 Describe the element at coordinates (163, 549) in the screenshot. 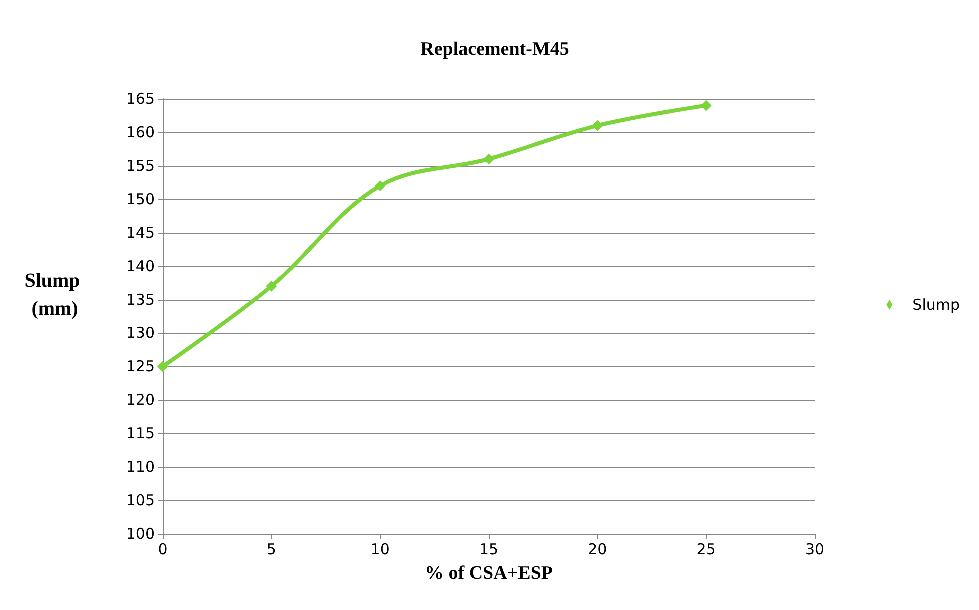

I see `x-tick-label: 0` at that location.